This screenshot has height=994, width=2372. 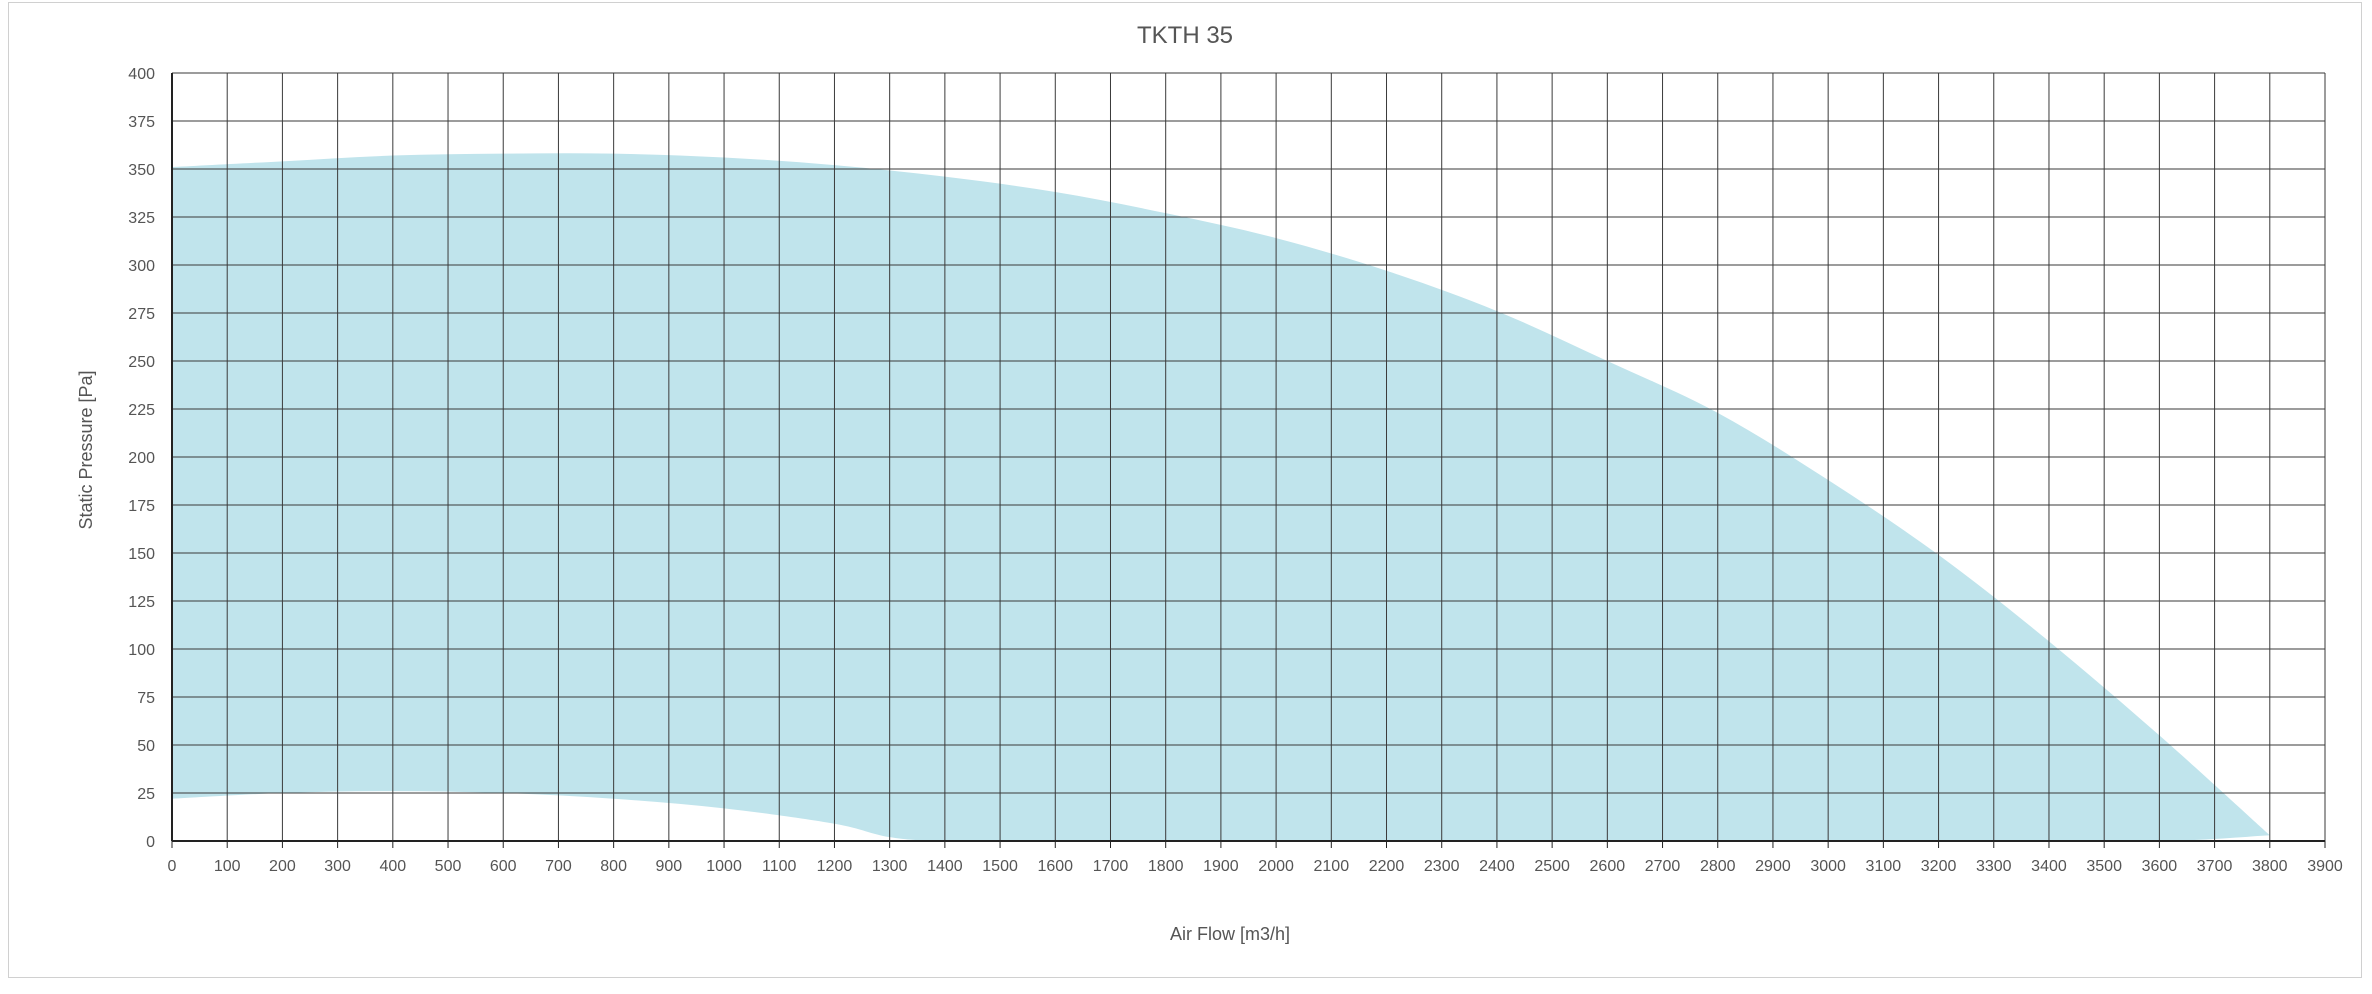 What do you see at coordinates (146, 746) in the screenshot?
I see `y-tick-label: 50` at bounding box center [146, 746].